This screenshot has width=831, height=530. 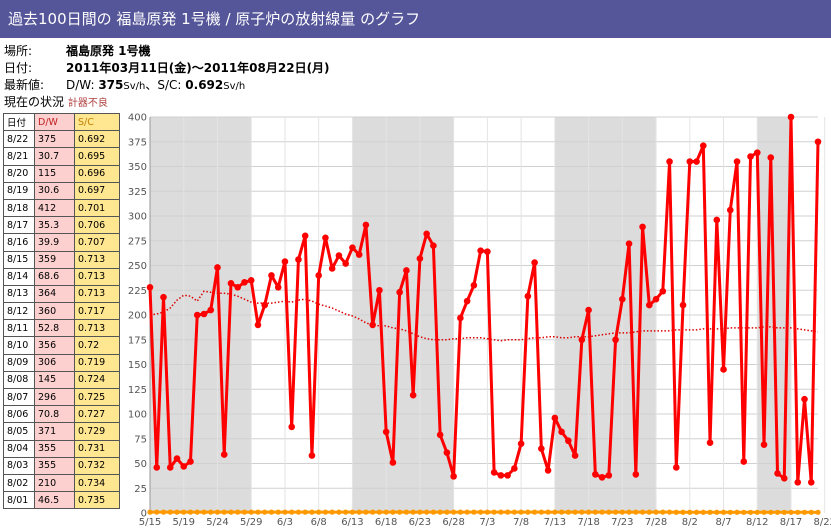 I want to click on y-tick-label: 150, so click(x=137, y=365).